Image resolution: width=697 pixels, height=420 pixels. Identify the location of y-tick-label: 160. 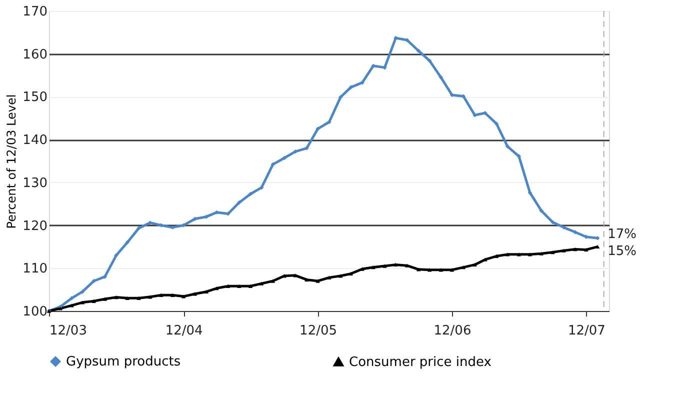
(35, 54).